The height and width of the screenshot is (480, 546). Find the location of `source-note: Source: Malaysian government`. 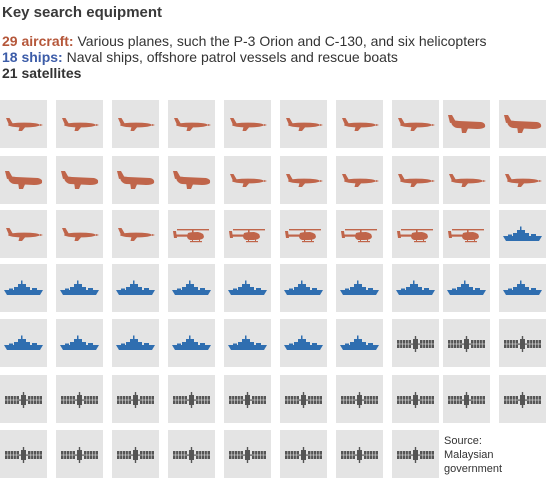

source-note: Source: Malaysian government is located at coordinates (473, 455).